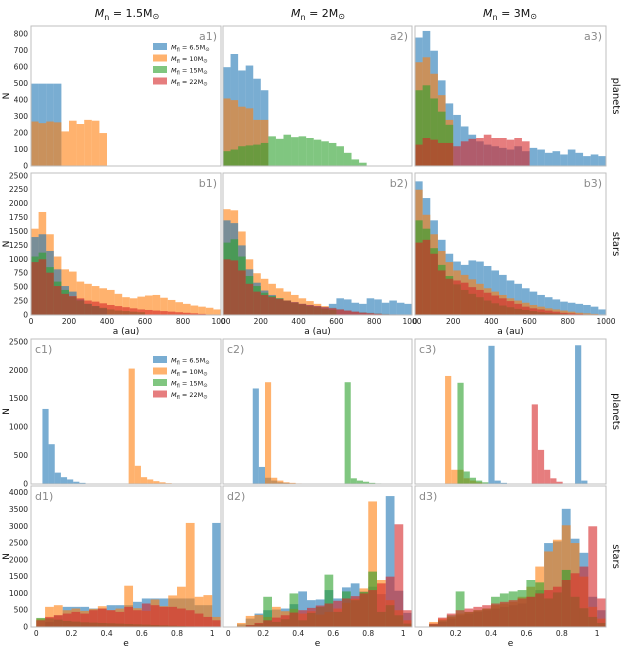 The height and width of the screenshot is (649, 623). Describe the element at coordinates (503, 152) in the screenshot. I see `bar-a3-s3-b11` at that location.